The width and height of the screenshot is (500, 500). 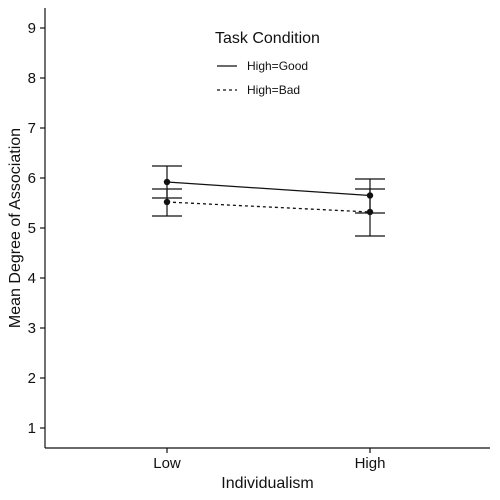 I want to click on y-tick-label: 5, so click(x=32, y=228).